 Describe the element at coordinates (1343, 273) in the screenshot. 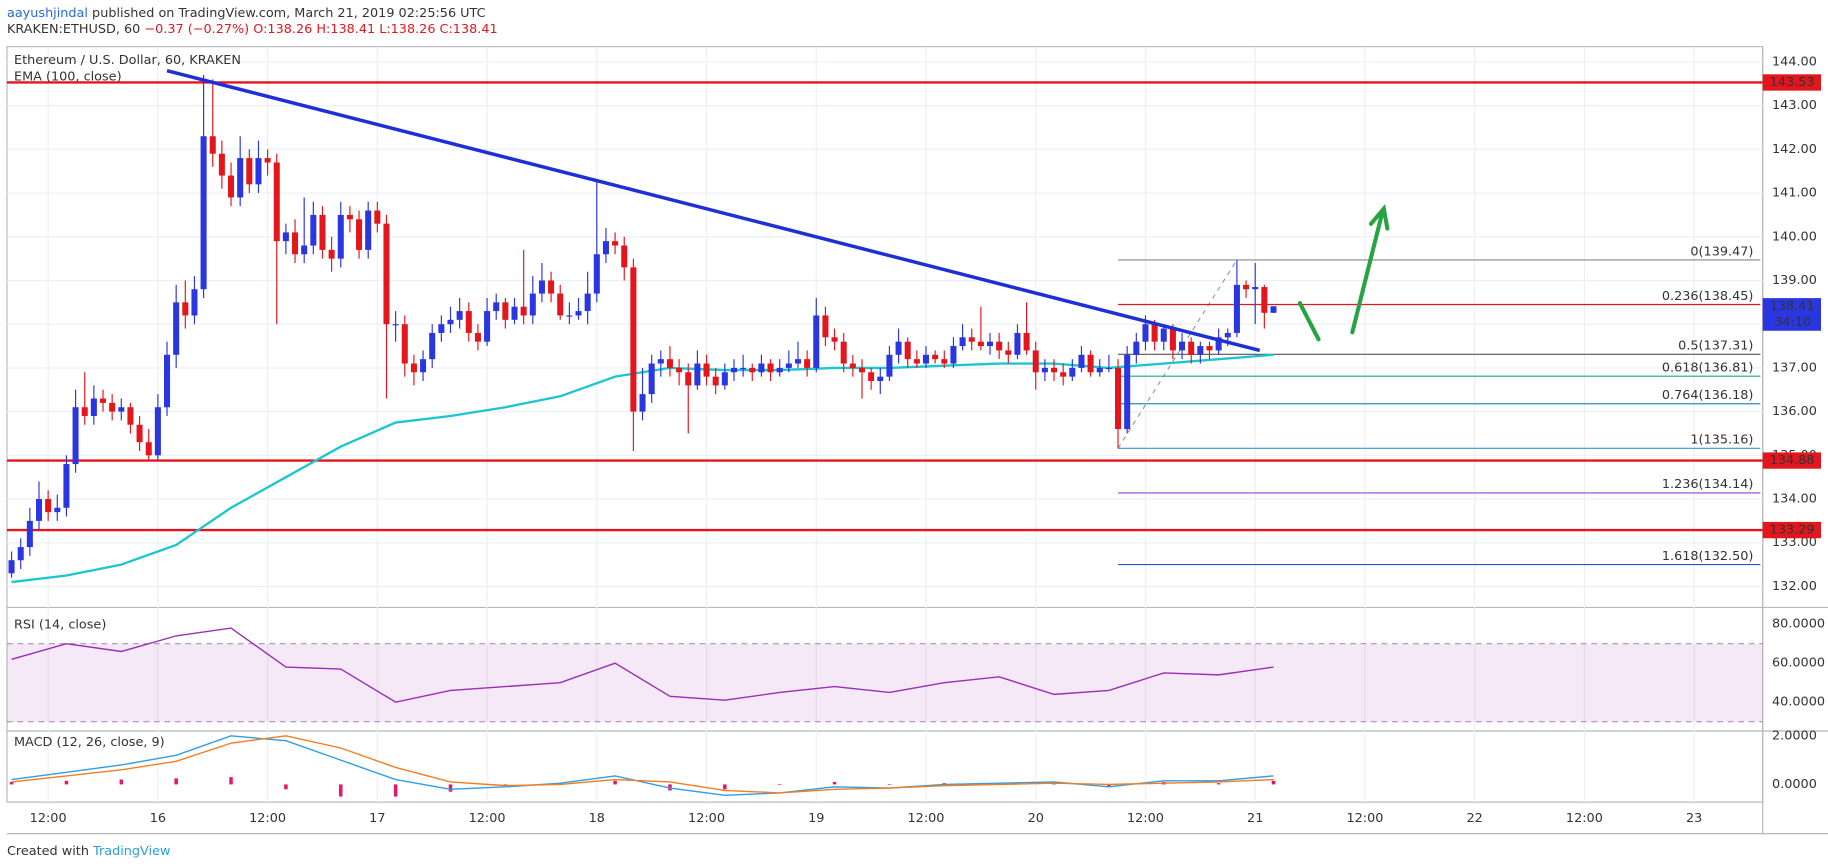

I see `arrows` at that location.